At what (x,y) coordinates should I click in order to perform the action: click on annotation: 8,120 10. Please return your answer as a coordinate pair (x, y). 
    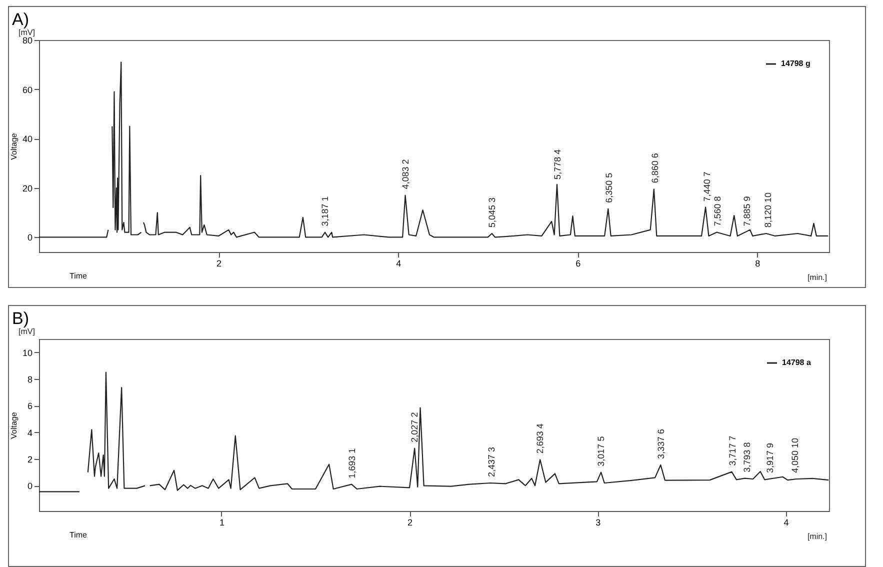
    Looking at the image, I should click on (767, 210).